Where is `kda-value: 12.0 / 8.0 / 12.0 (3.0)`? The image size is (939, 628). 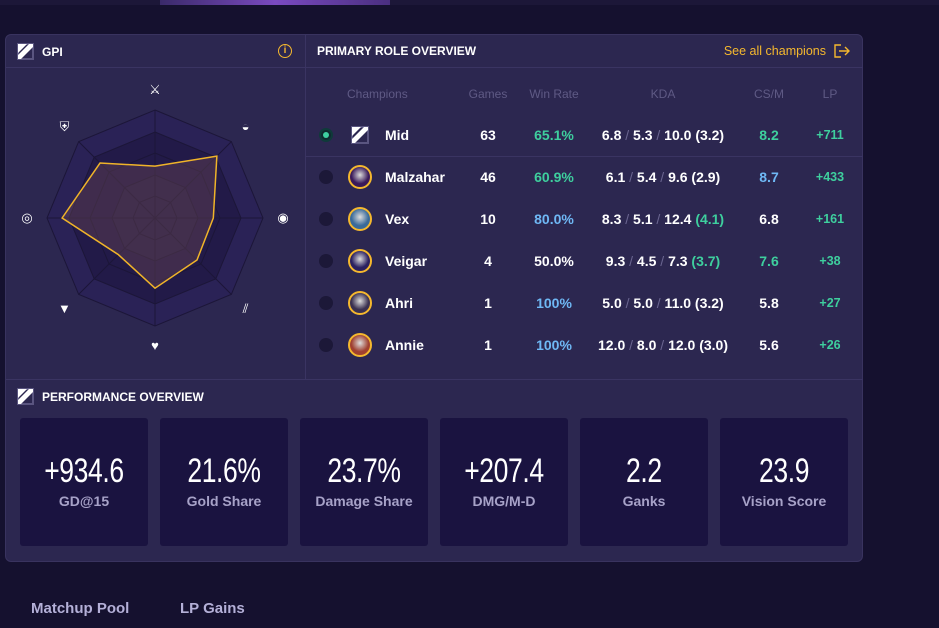 kda-value: 12.0 / 8.0 / 12.0 (3.0) is located at coordinates (663, 345).